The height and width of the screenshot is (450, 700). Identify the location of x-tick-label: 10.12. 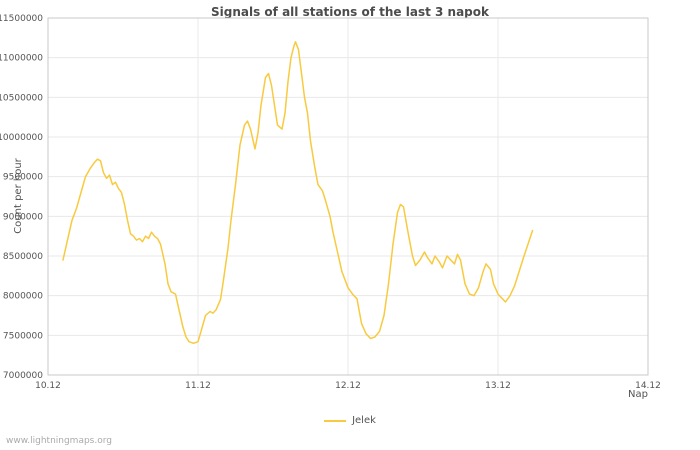
(48, 386).